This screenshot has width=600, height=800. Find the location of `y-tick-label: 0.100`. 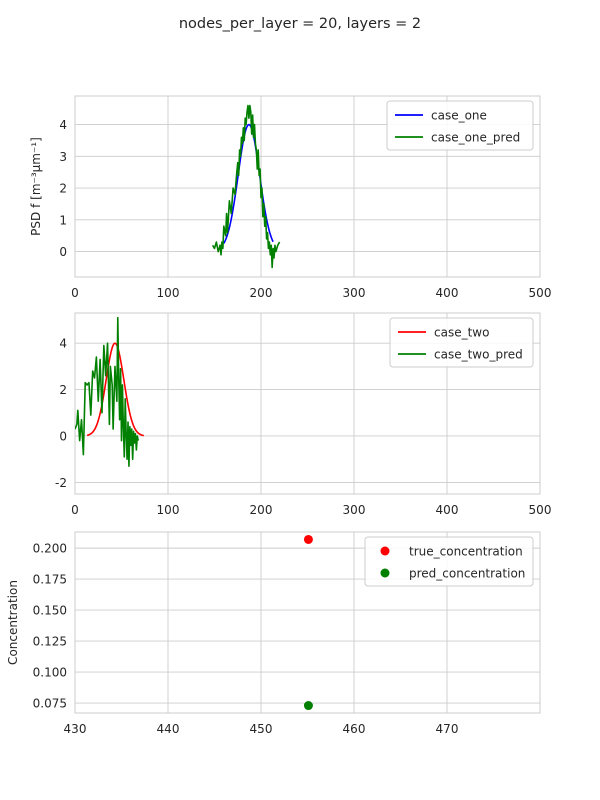

y-tick-label: 0.100 is located at coordinates (50, 673).